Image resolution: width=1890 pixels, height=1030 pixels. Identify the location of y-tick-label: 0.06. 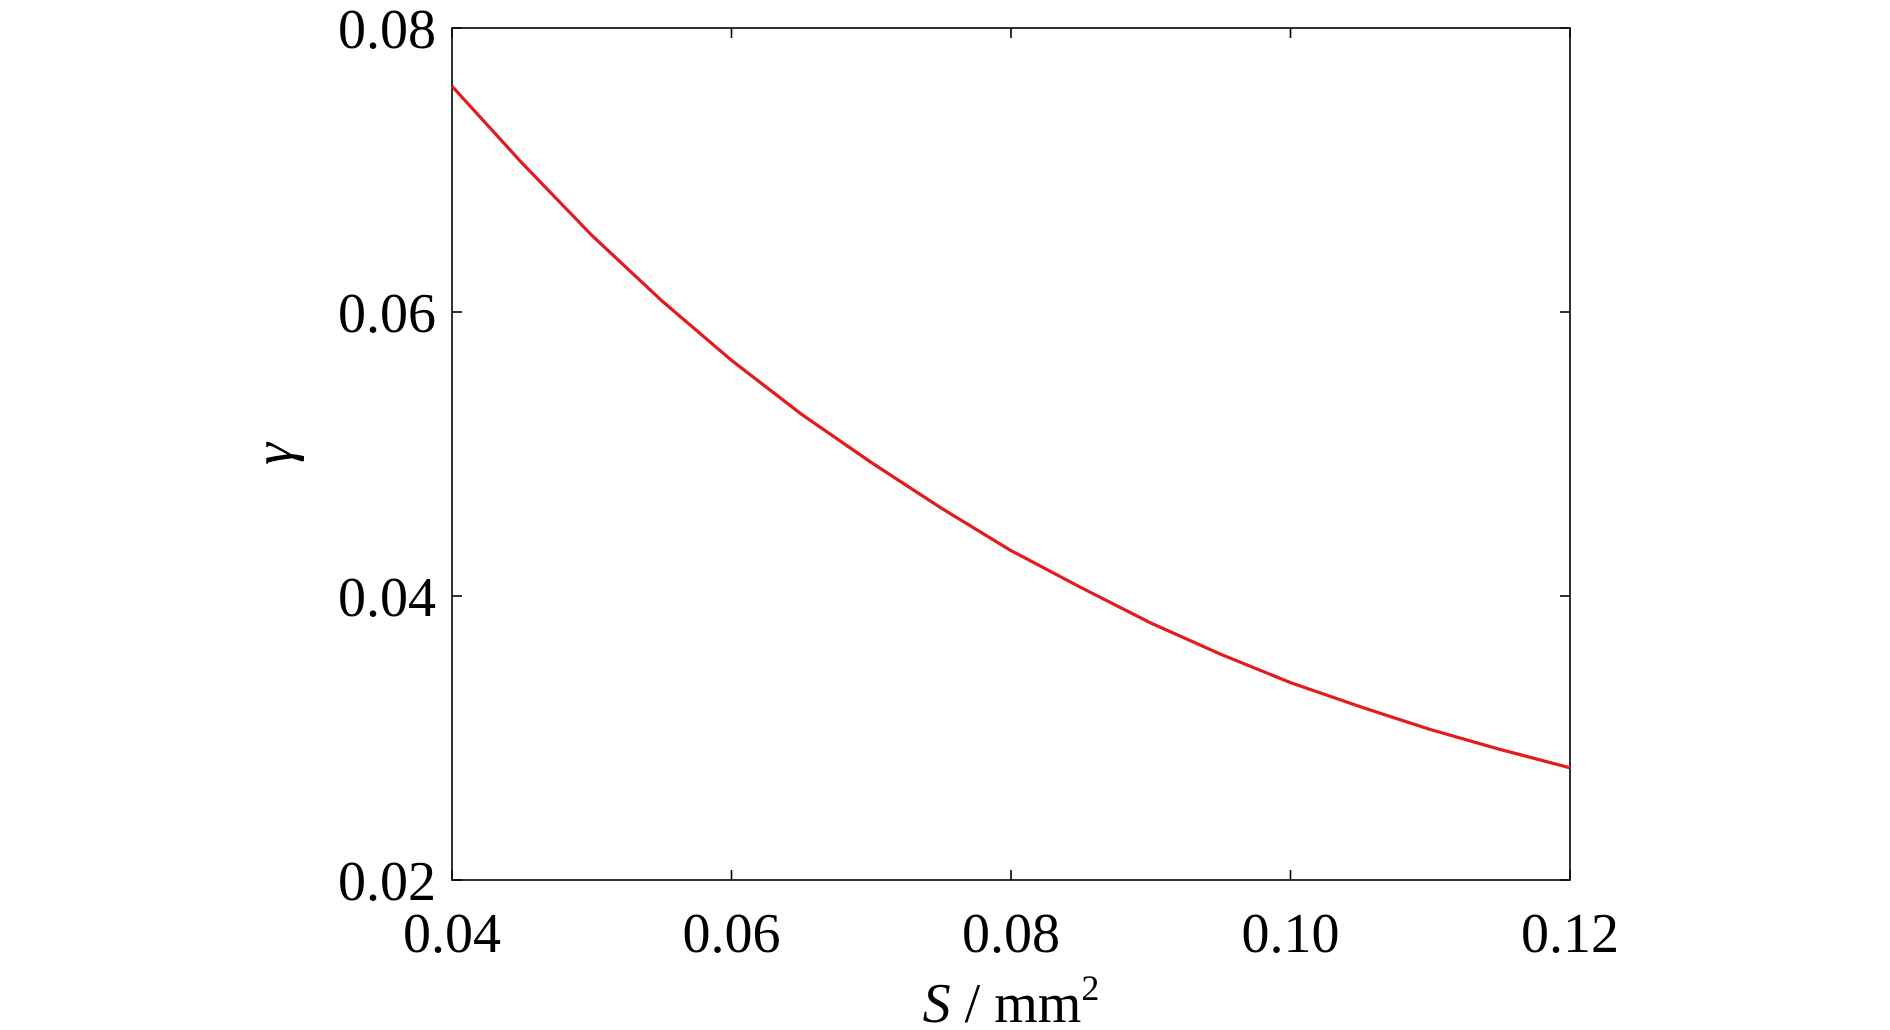
(387, 314).